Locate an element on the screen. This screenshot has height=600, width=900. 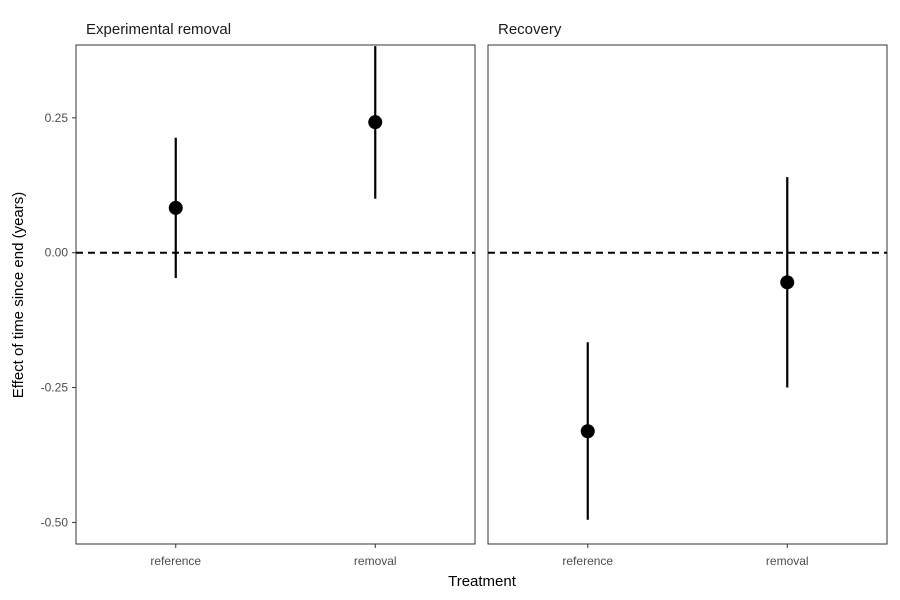
y-tick-label: 0.00 is located at coordinates (57, 253).